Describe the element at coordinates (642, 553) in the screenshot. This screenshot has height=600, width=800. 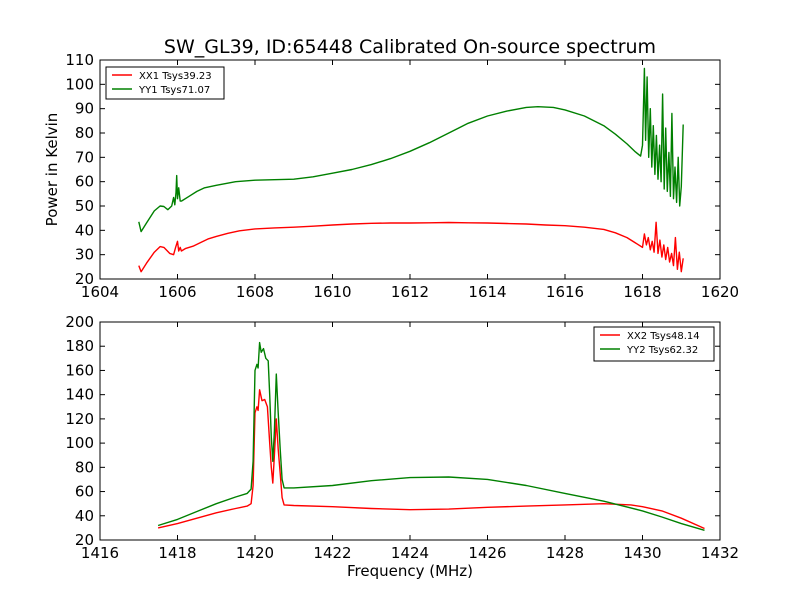
I see `x-tick-label: 1430` at that location.